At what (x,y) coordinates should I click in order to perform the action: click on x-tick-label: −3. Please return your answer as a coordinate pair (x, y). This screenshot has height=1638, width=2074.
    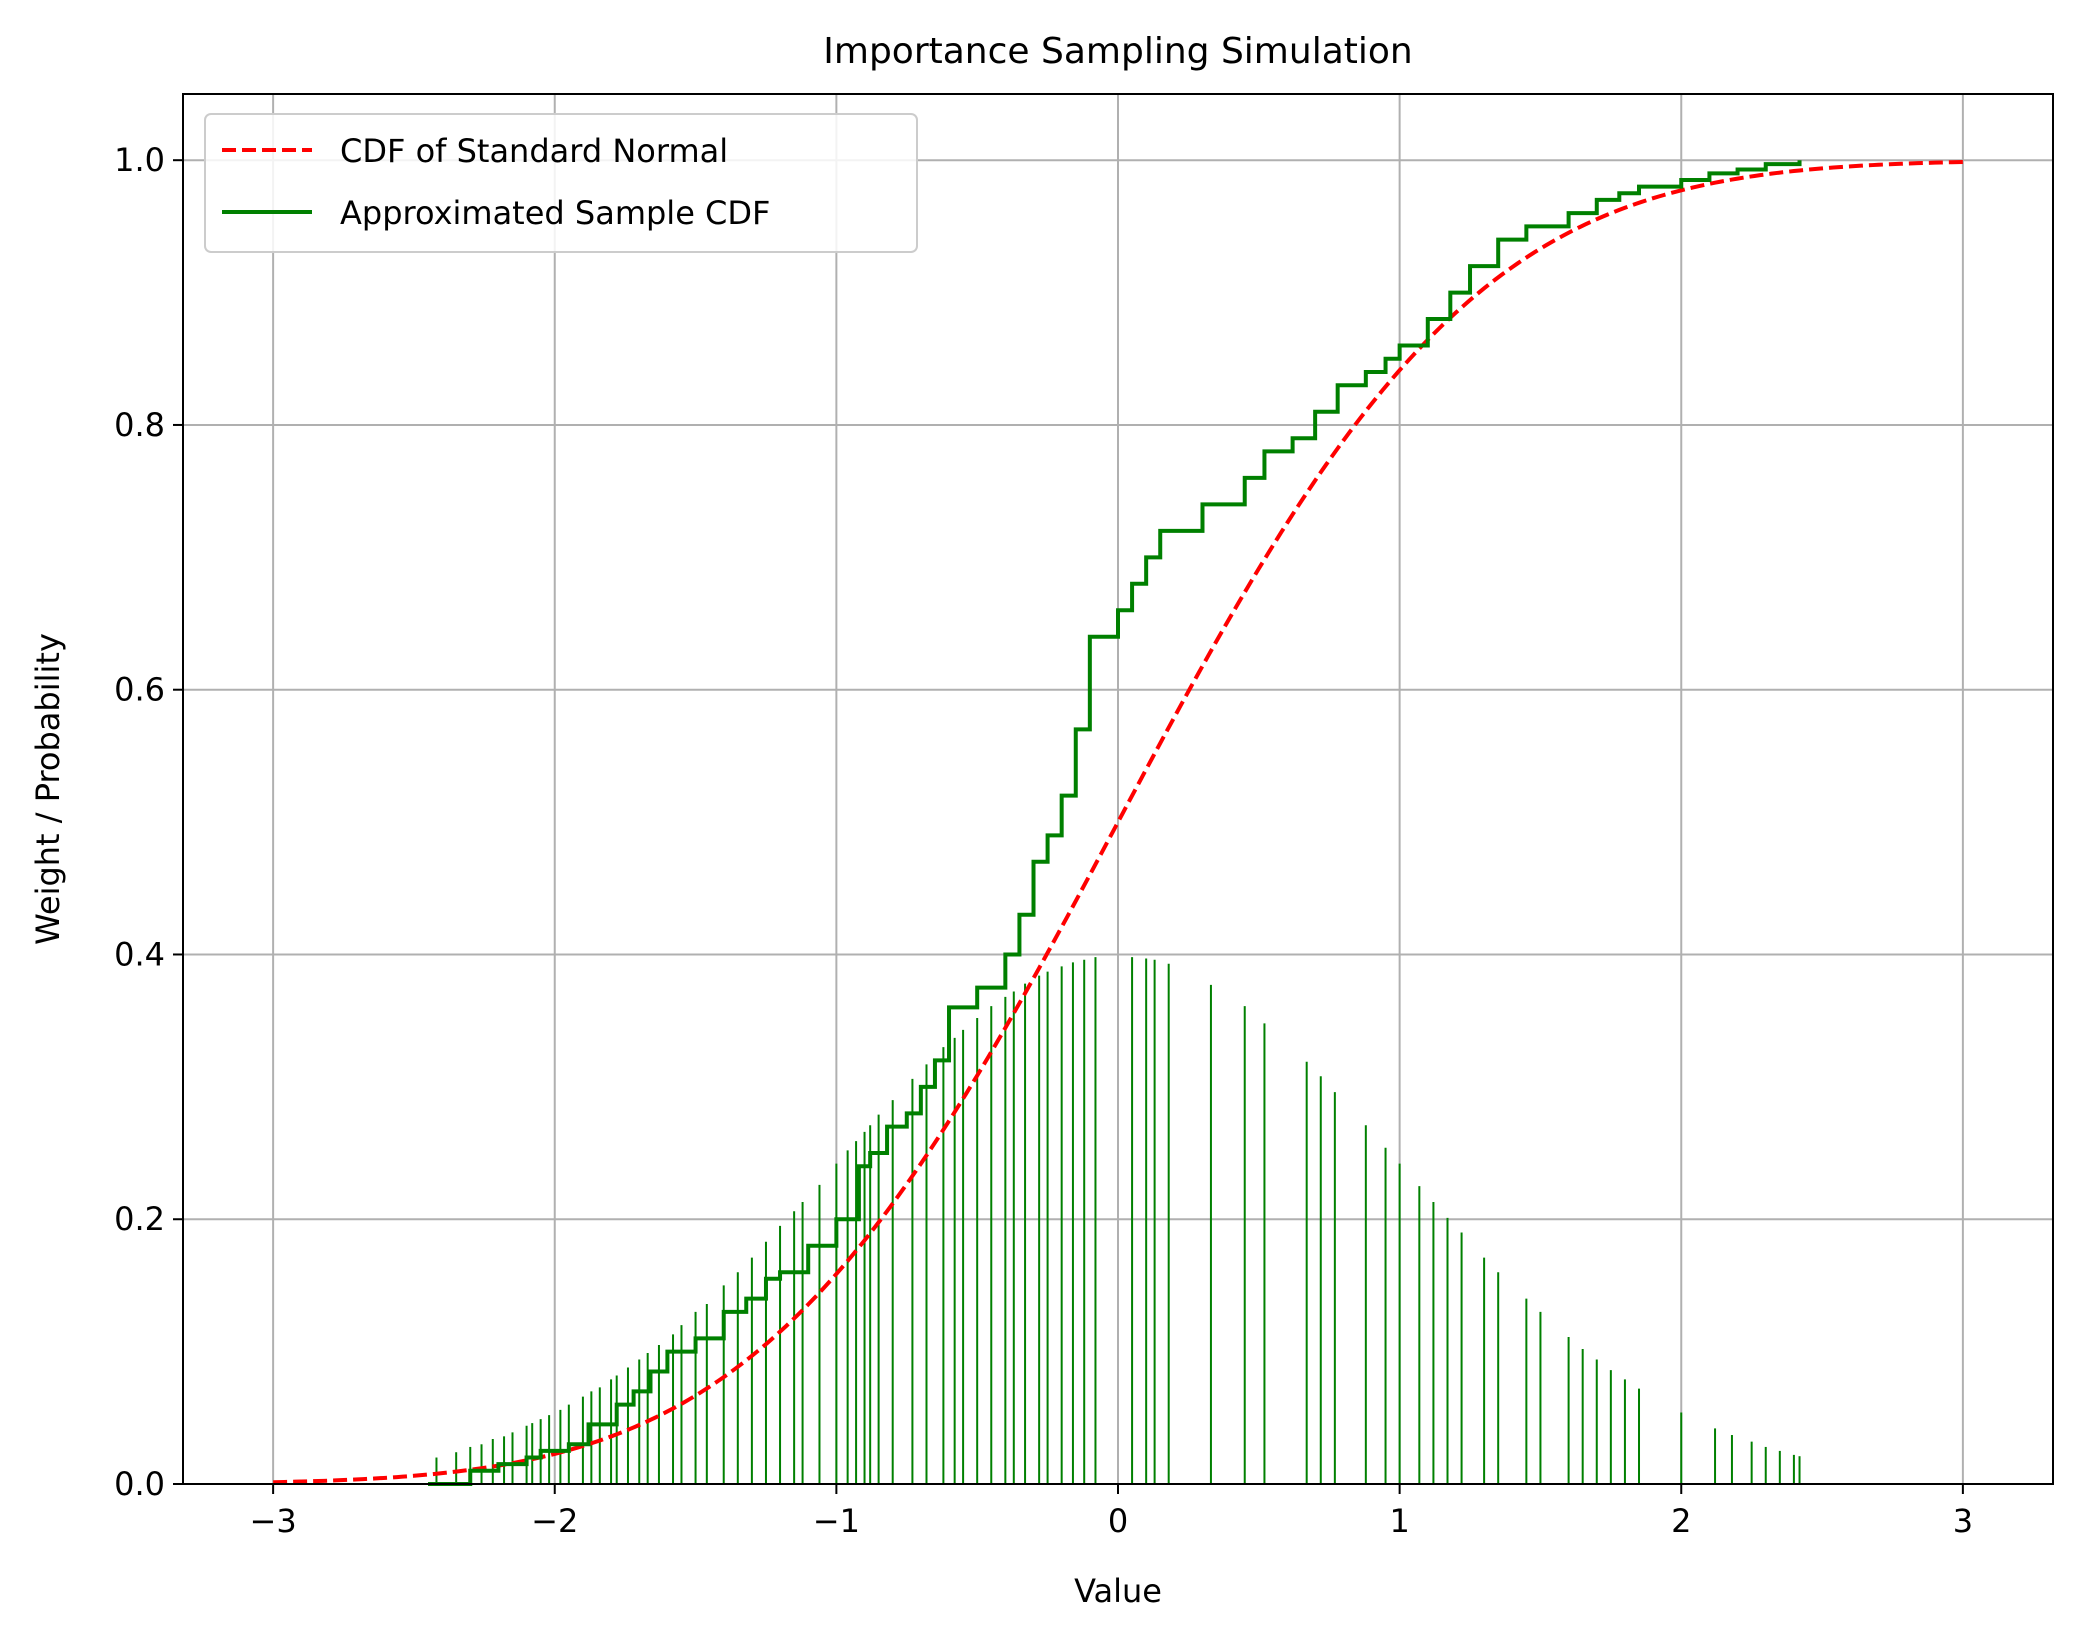
    Looking at the image, I should click on (273, 1521).